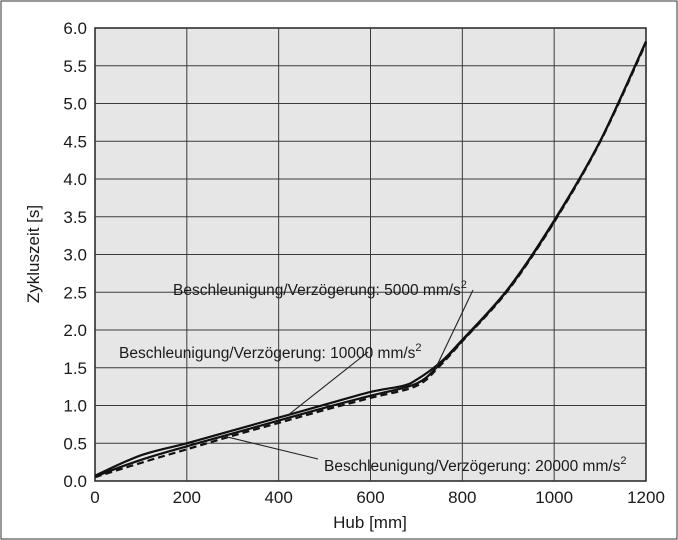  What do you see at coordinates (75, 368) in the screenshot?
I see `y-tick-label: 1.5` at bounding box center [75, 368].